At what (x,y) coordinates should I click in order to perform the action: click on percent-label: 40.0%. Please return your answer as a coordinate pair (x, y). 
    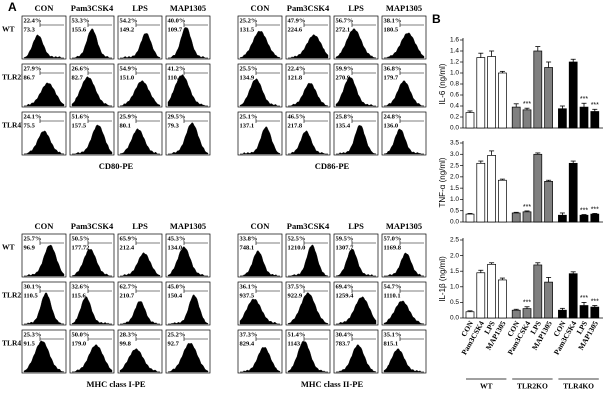
    Looking at the image, I should click on (177, 20).